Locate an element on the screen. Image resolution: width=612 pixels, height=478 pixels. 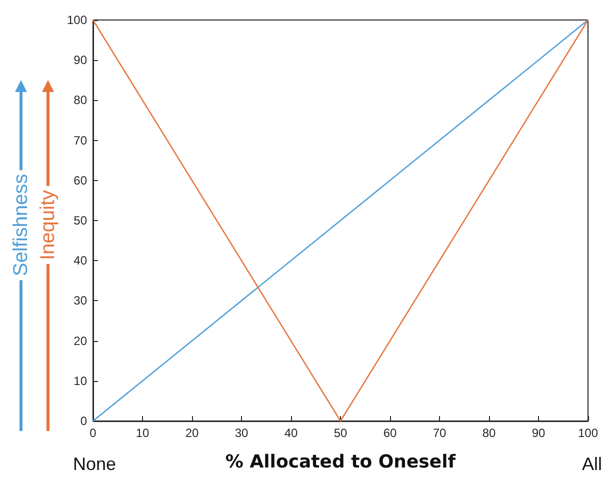
text: None is located at coordinates (94, 464).